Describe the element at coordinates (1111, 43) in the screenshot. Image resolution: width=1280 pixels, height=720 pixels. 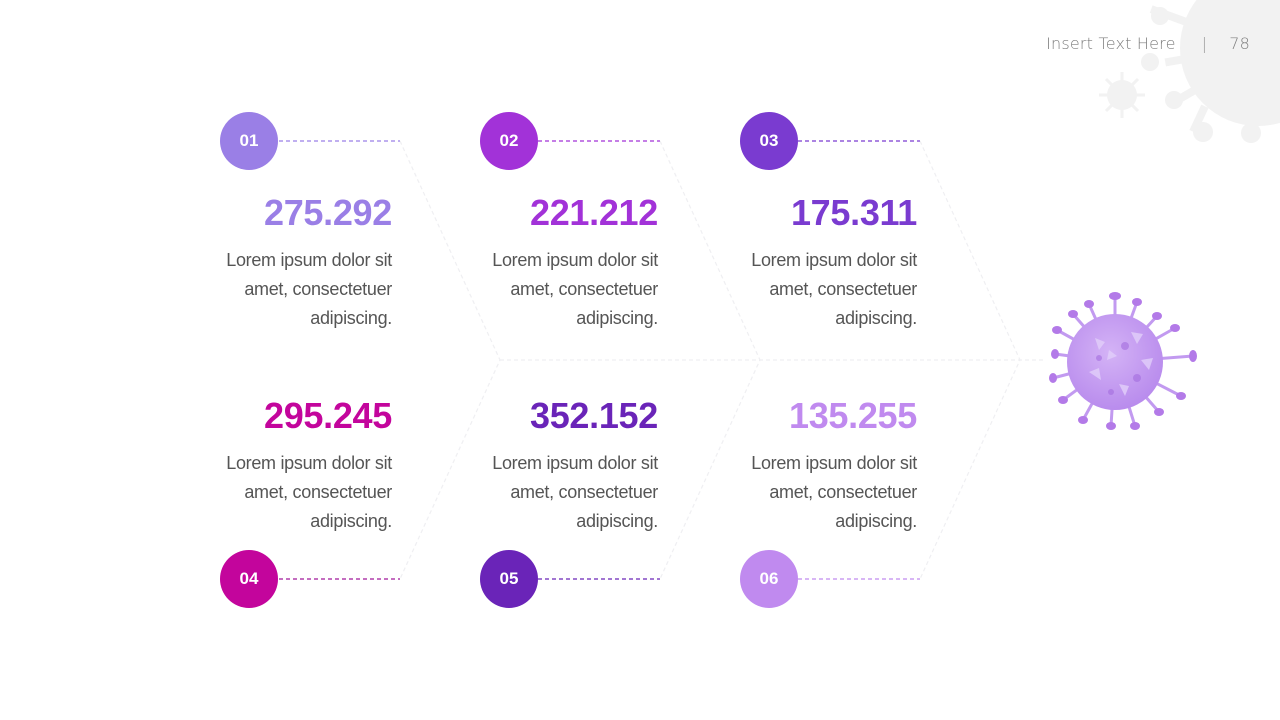
I see `header-title: Insert Text Here` at that location.